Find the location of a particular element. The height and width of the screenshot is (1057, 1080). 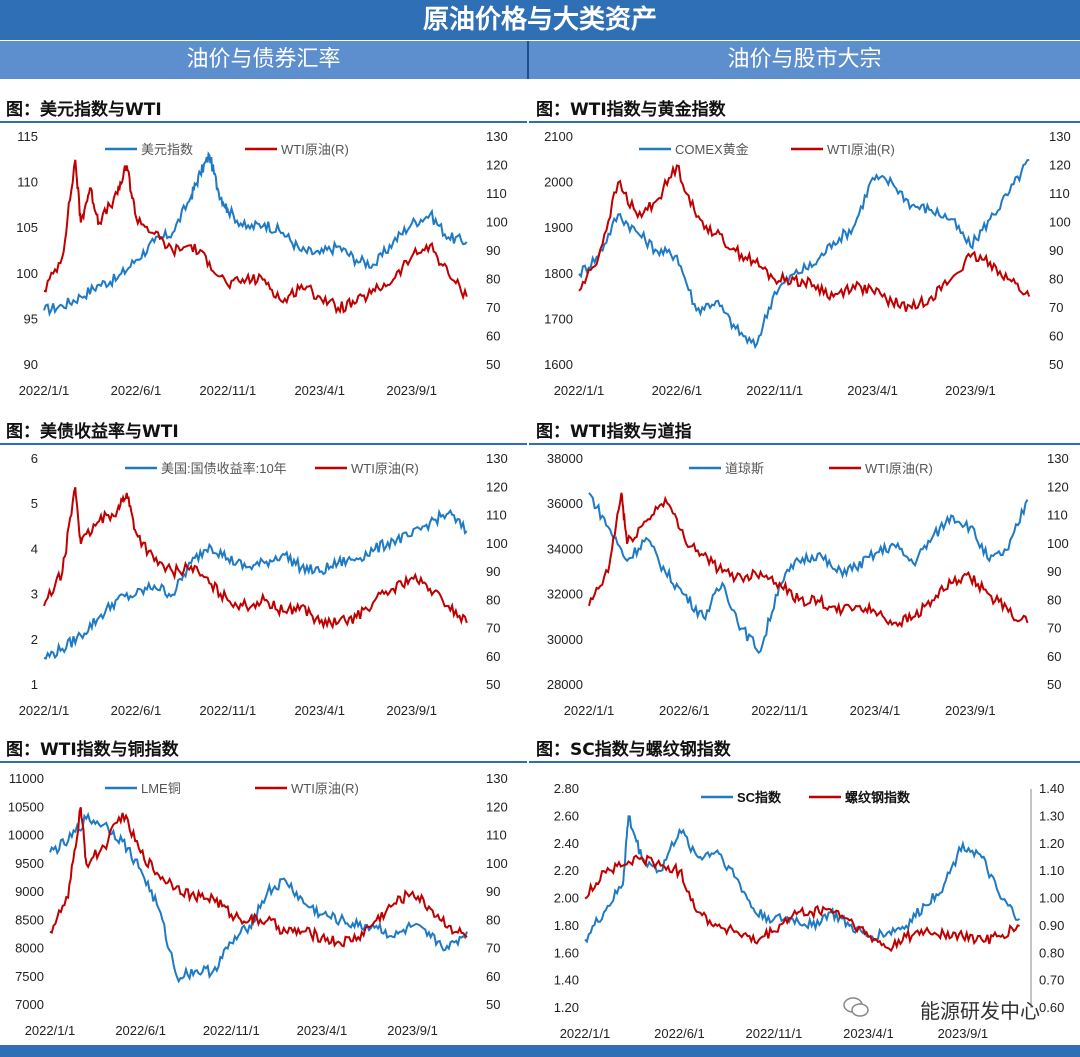

left-tick-label: 34000 is located at coordinates (565, 548).